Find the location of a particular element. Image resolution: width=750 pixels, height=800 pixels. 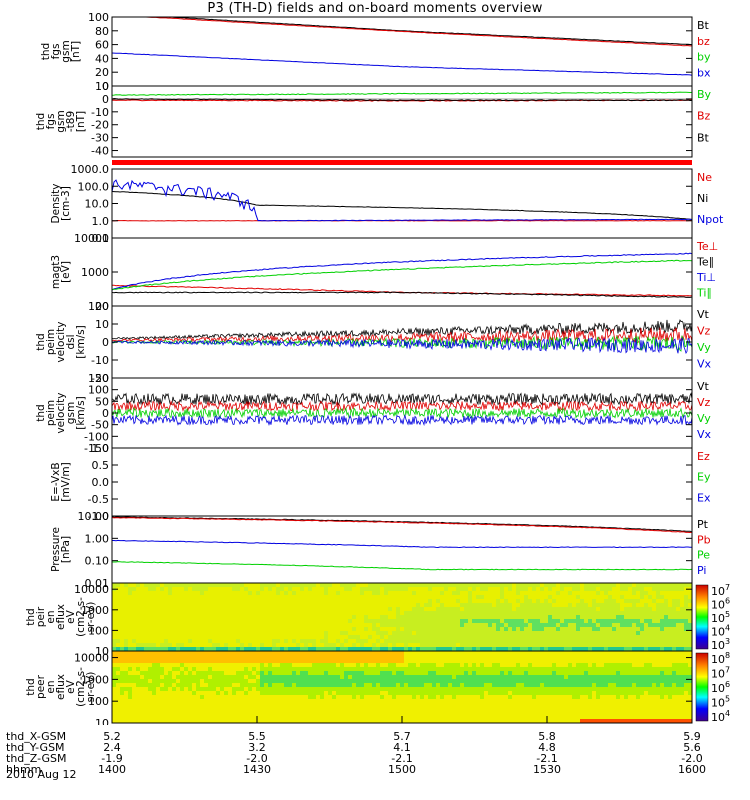

footer-value: 1600 is located at coordinates (692, 769).